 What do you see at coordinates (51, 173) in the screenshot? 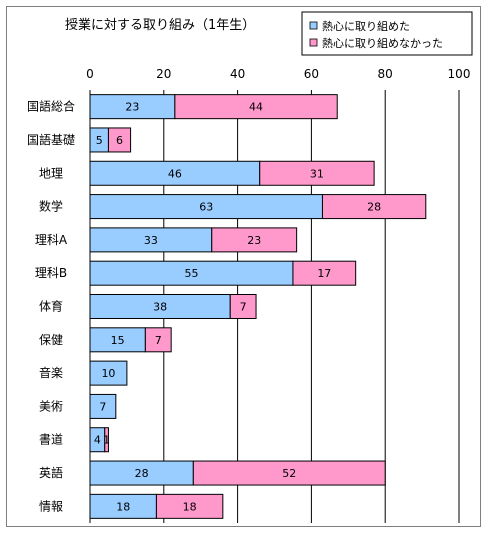
I see `category-label: 地理` at bounding box center [51, 173].